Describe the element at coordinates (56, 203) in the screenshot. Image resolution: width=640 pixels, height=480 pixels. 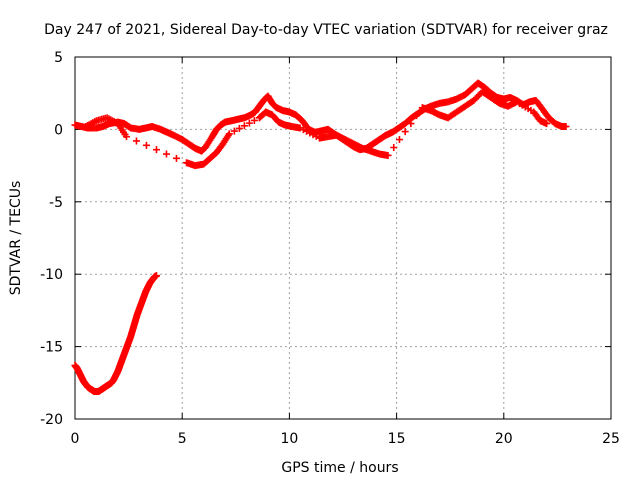
I see `y-tick-label: -5` at that location.